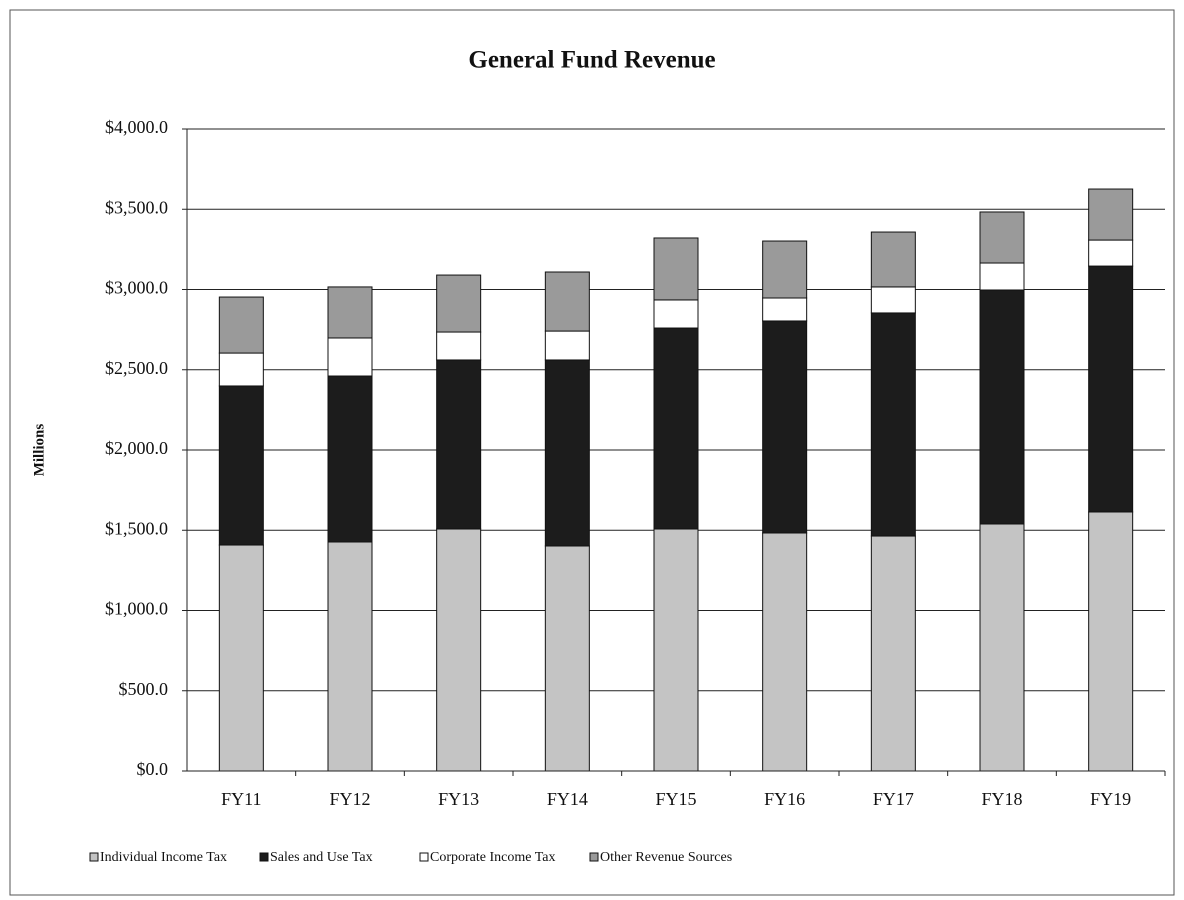 The height and width of the screenshot is (900, 1184). Describe the element at coordinates (321, 857) in the screenshot. I see `legend-label: Sales and Use Tax` at that location.